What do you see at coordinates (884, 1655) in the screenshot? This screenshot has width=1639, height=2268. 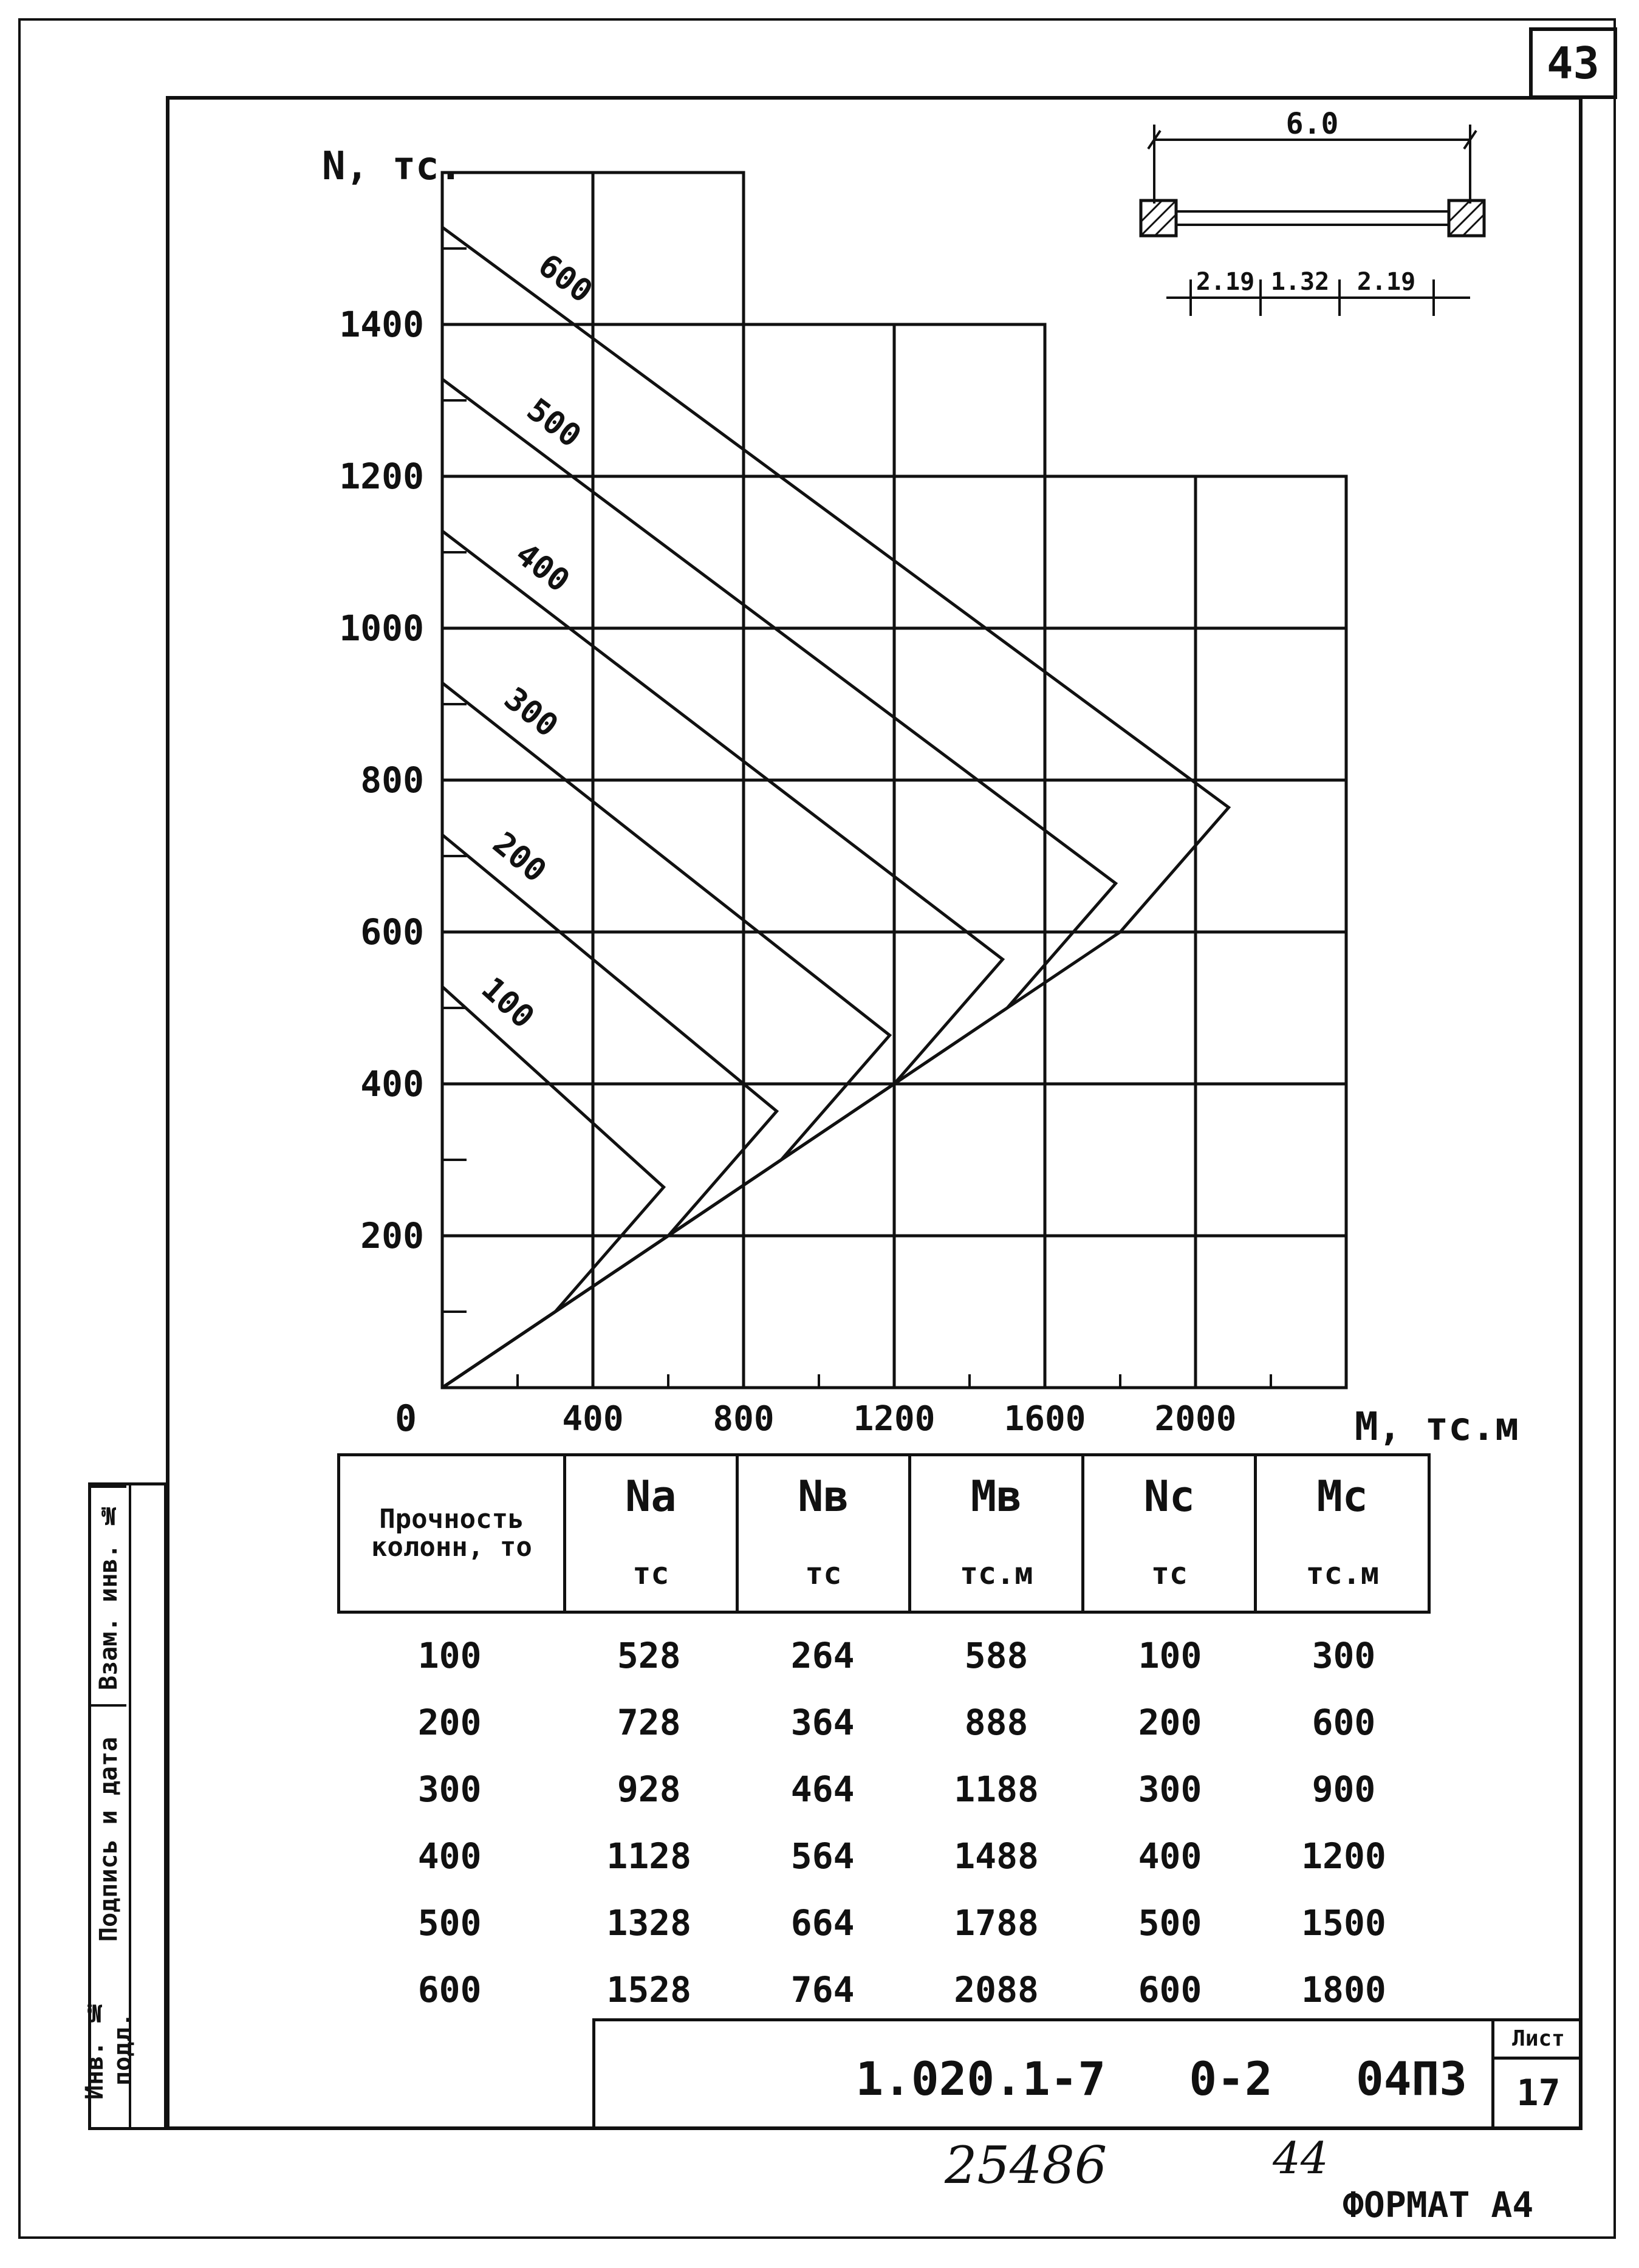 I see `table-row: 100 528 264 588 100 300` at bounding box center [884, 1655].